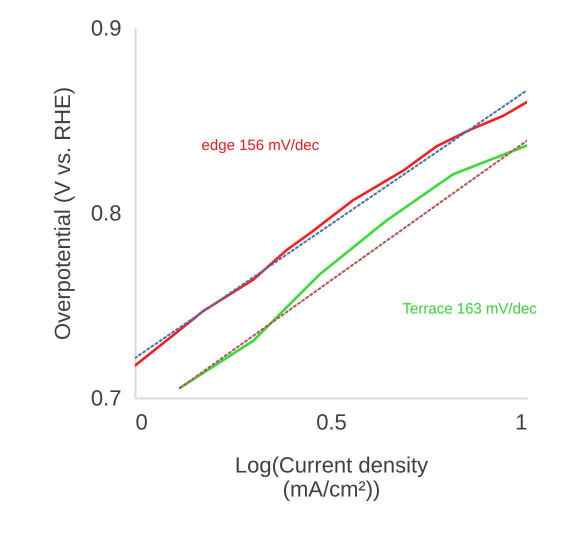 This screenshot has height=556, width=577. I want to click on text: Terrace 163 mV/dec, so click(470, 309).